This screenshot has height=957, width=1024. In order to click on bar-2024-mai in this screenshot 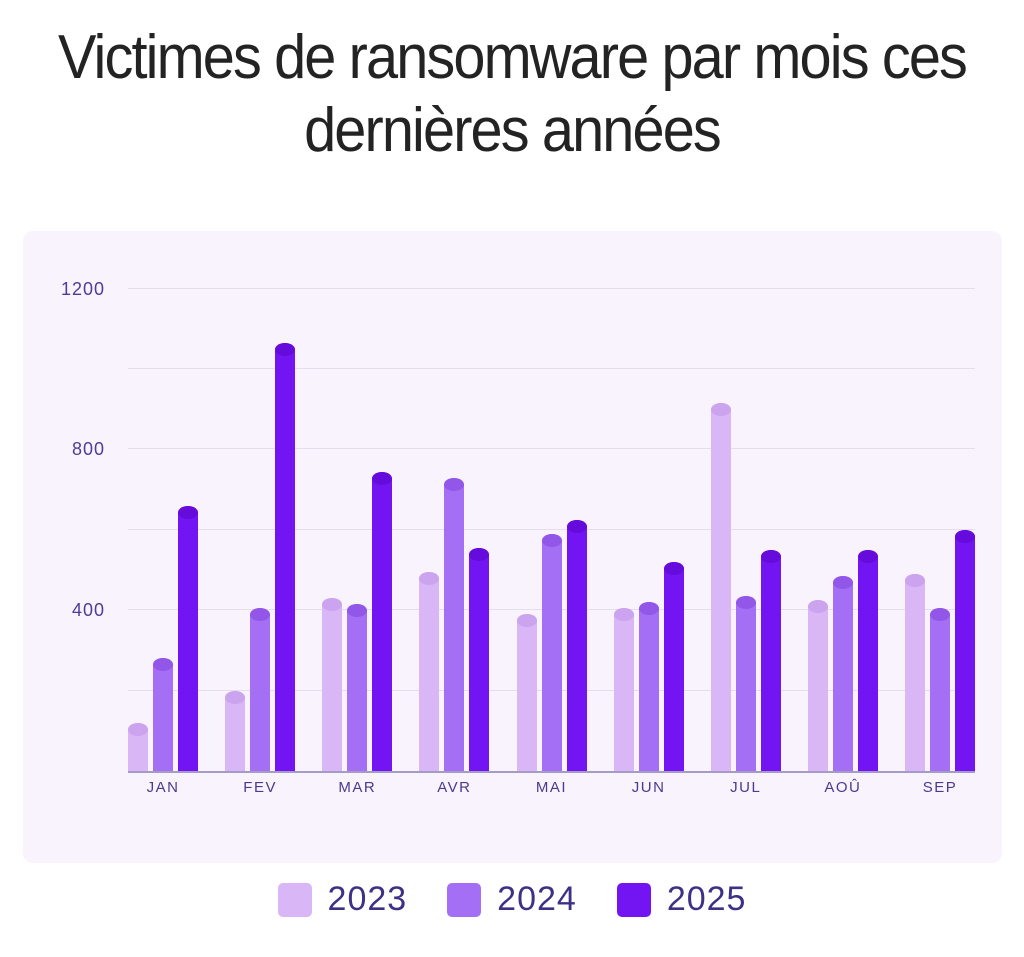, I will do `click(551, 652)`.